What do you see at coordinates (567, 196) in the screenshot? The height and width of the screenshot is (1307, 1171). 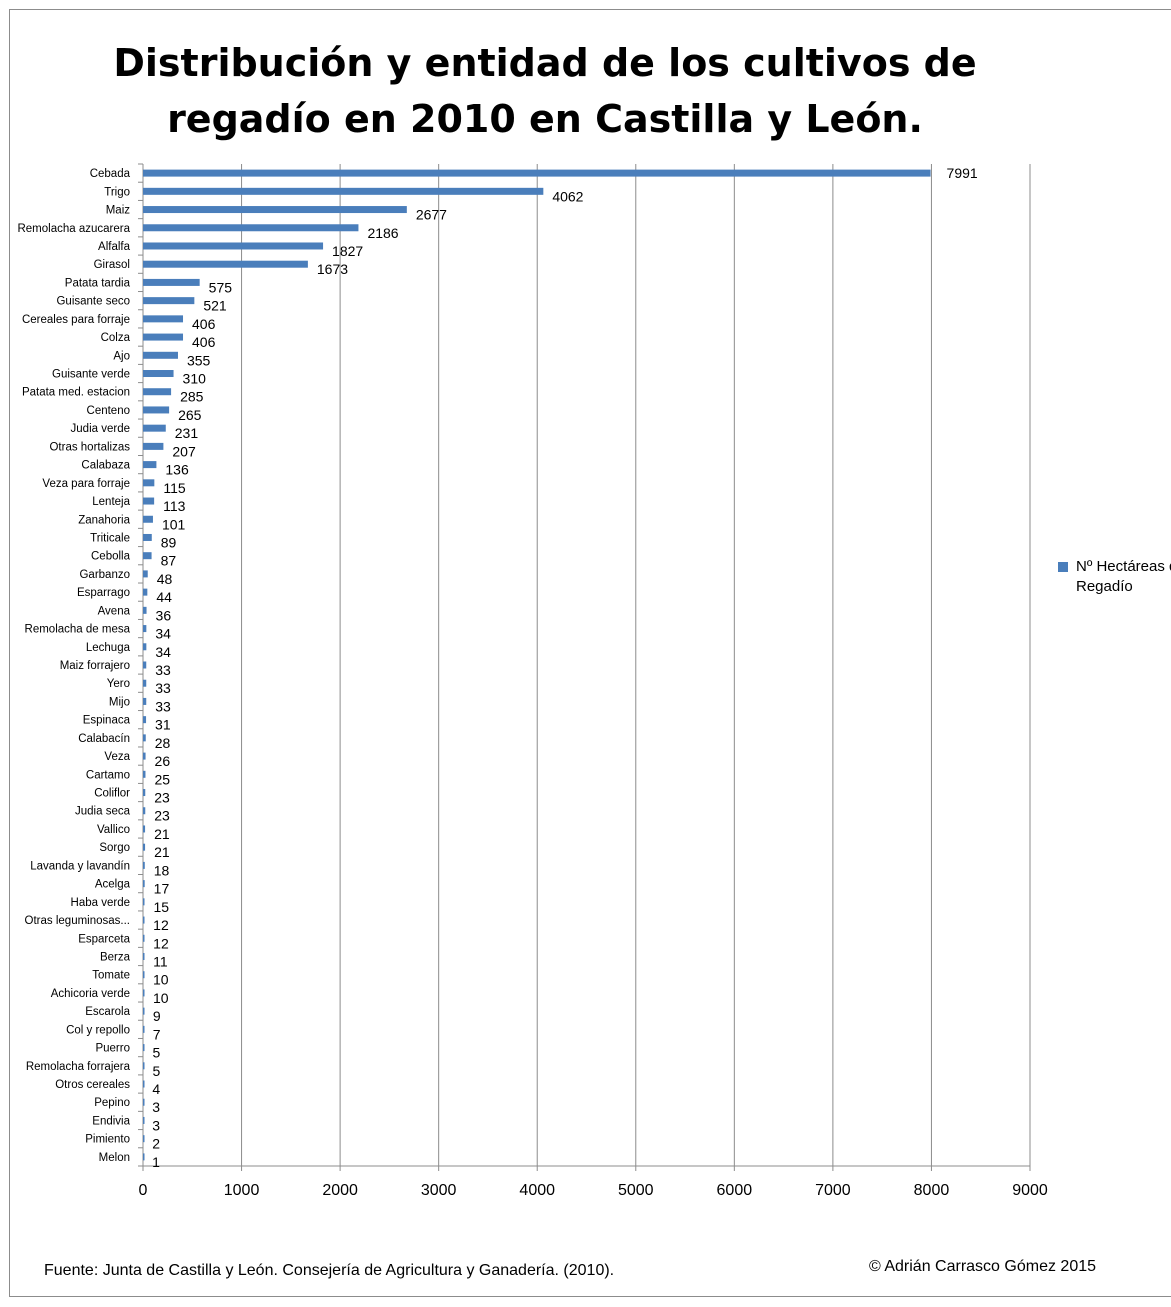 I see `data-label: 4062` at bounding box center [567, 196].